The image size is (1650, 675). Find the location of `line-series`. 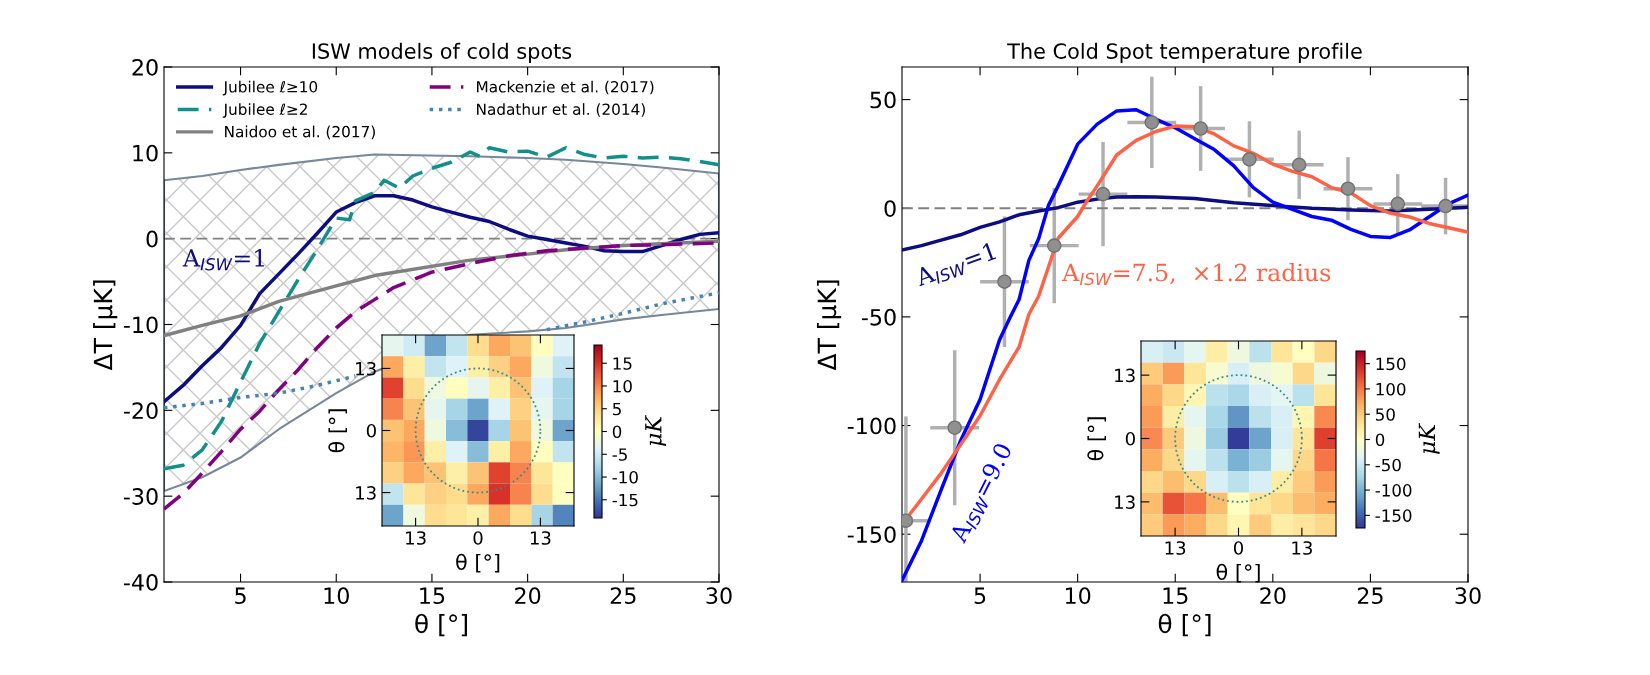

line-series is located at coordinates (441, 299).